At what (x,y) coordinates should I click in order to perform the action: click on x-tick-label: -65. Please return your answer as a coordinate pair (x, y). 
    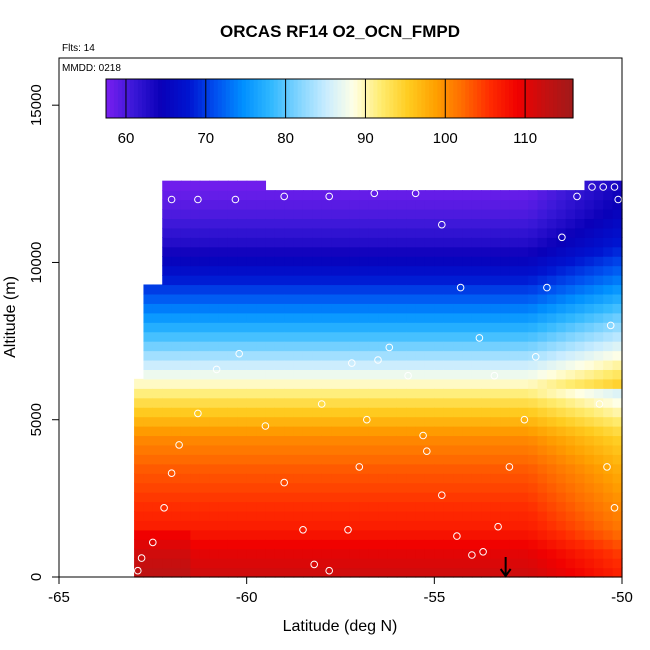
    Looking at the image, I should click on (59, 597).